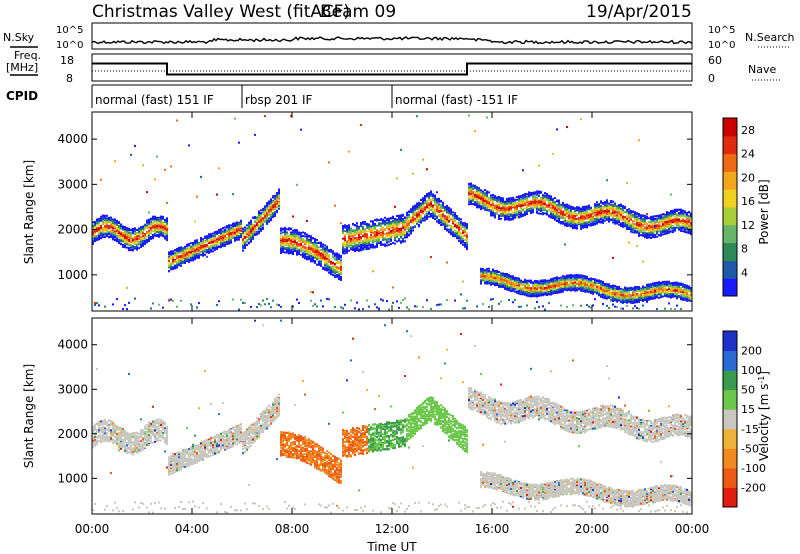  I want to click on frequency-panel-frame, so click(392, 67).